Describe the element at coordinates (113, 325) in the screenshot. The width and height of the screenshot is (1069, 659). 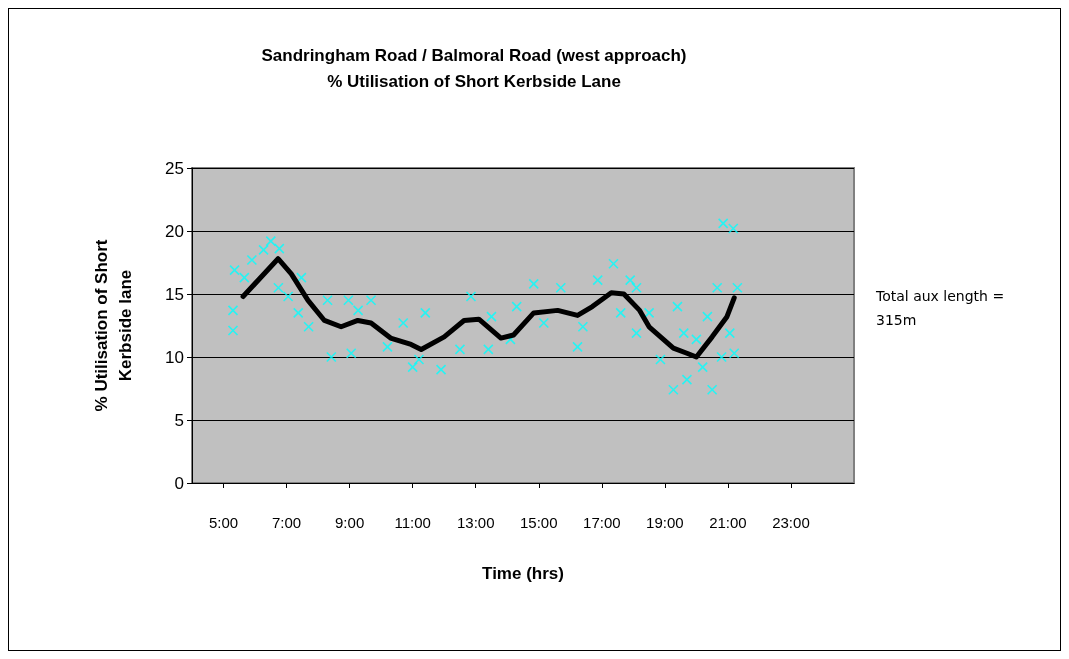
I see `y-axis-title: % Utilisation of Short Kerbside lane` at that location.